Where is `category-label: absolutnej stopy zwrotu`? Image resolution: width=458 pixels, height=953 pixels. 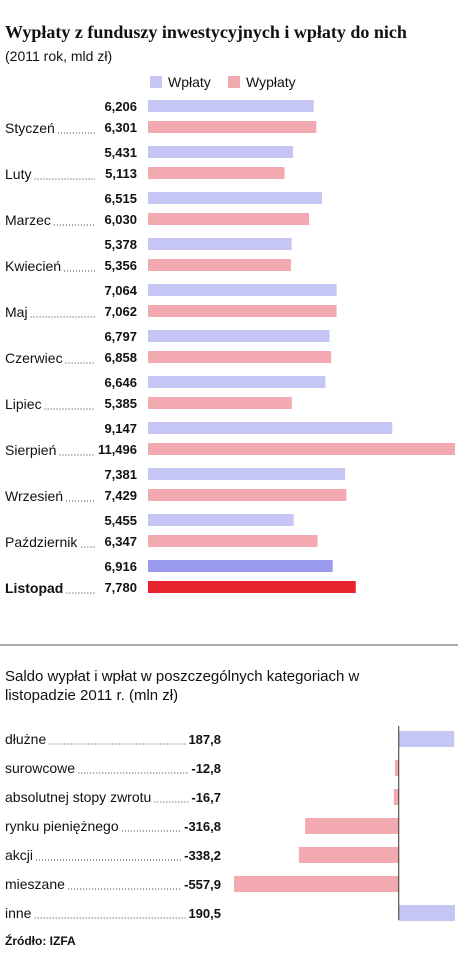
category-label: absolutnej stopy zwrotu is located at coordinates (78, 797).